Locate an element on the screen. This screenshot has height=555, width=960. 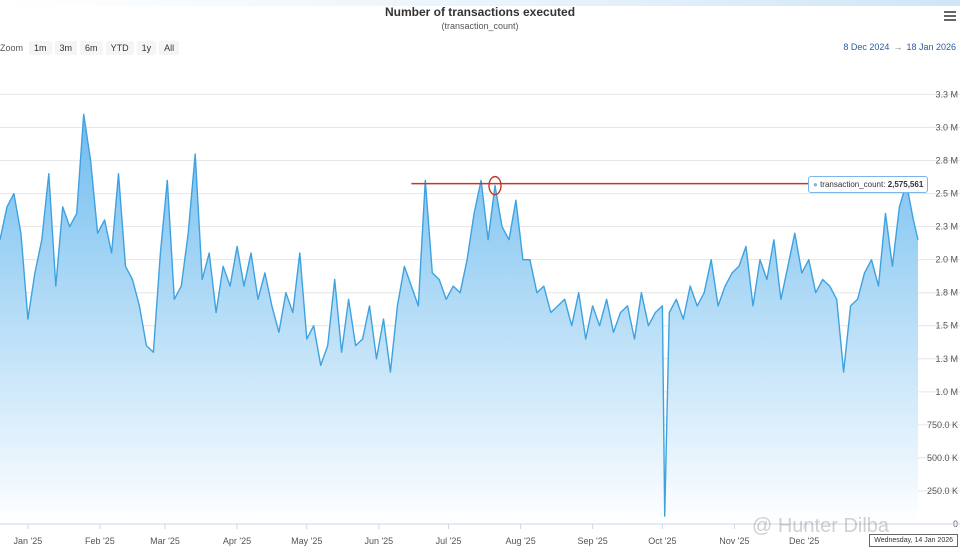
hamburger-menu-icon is located at coordinates (950, 16).